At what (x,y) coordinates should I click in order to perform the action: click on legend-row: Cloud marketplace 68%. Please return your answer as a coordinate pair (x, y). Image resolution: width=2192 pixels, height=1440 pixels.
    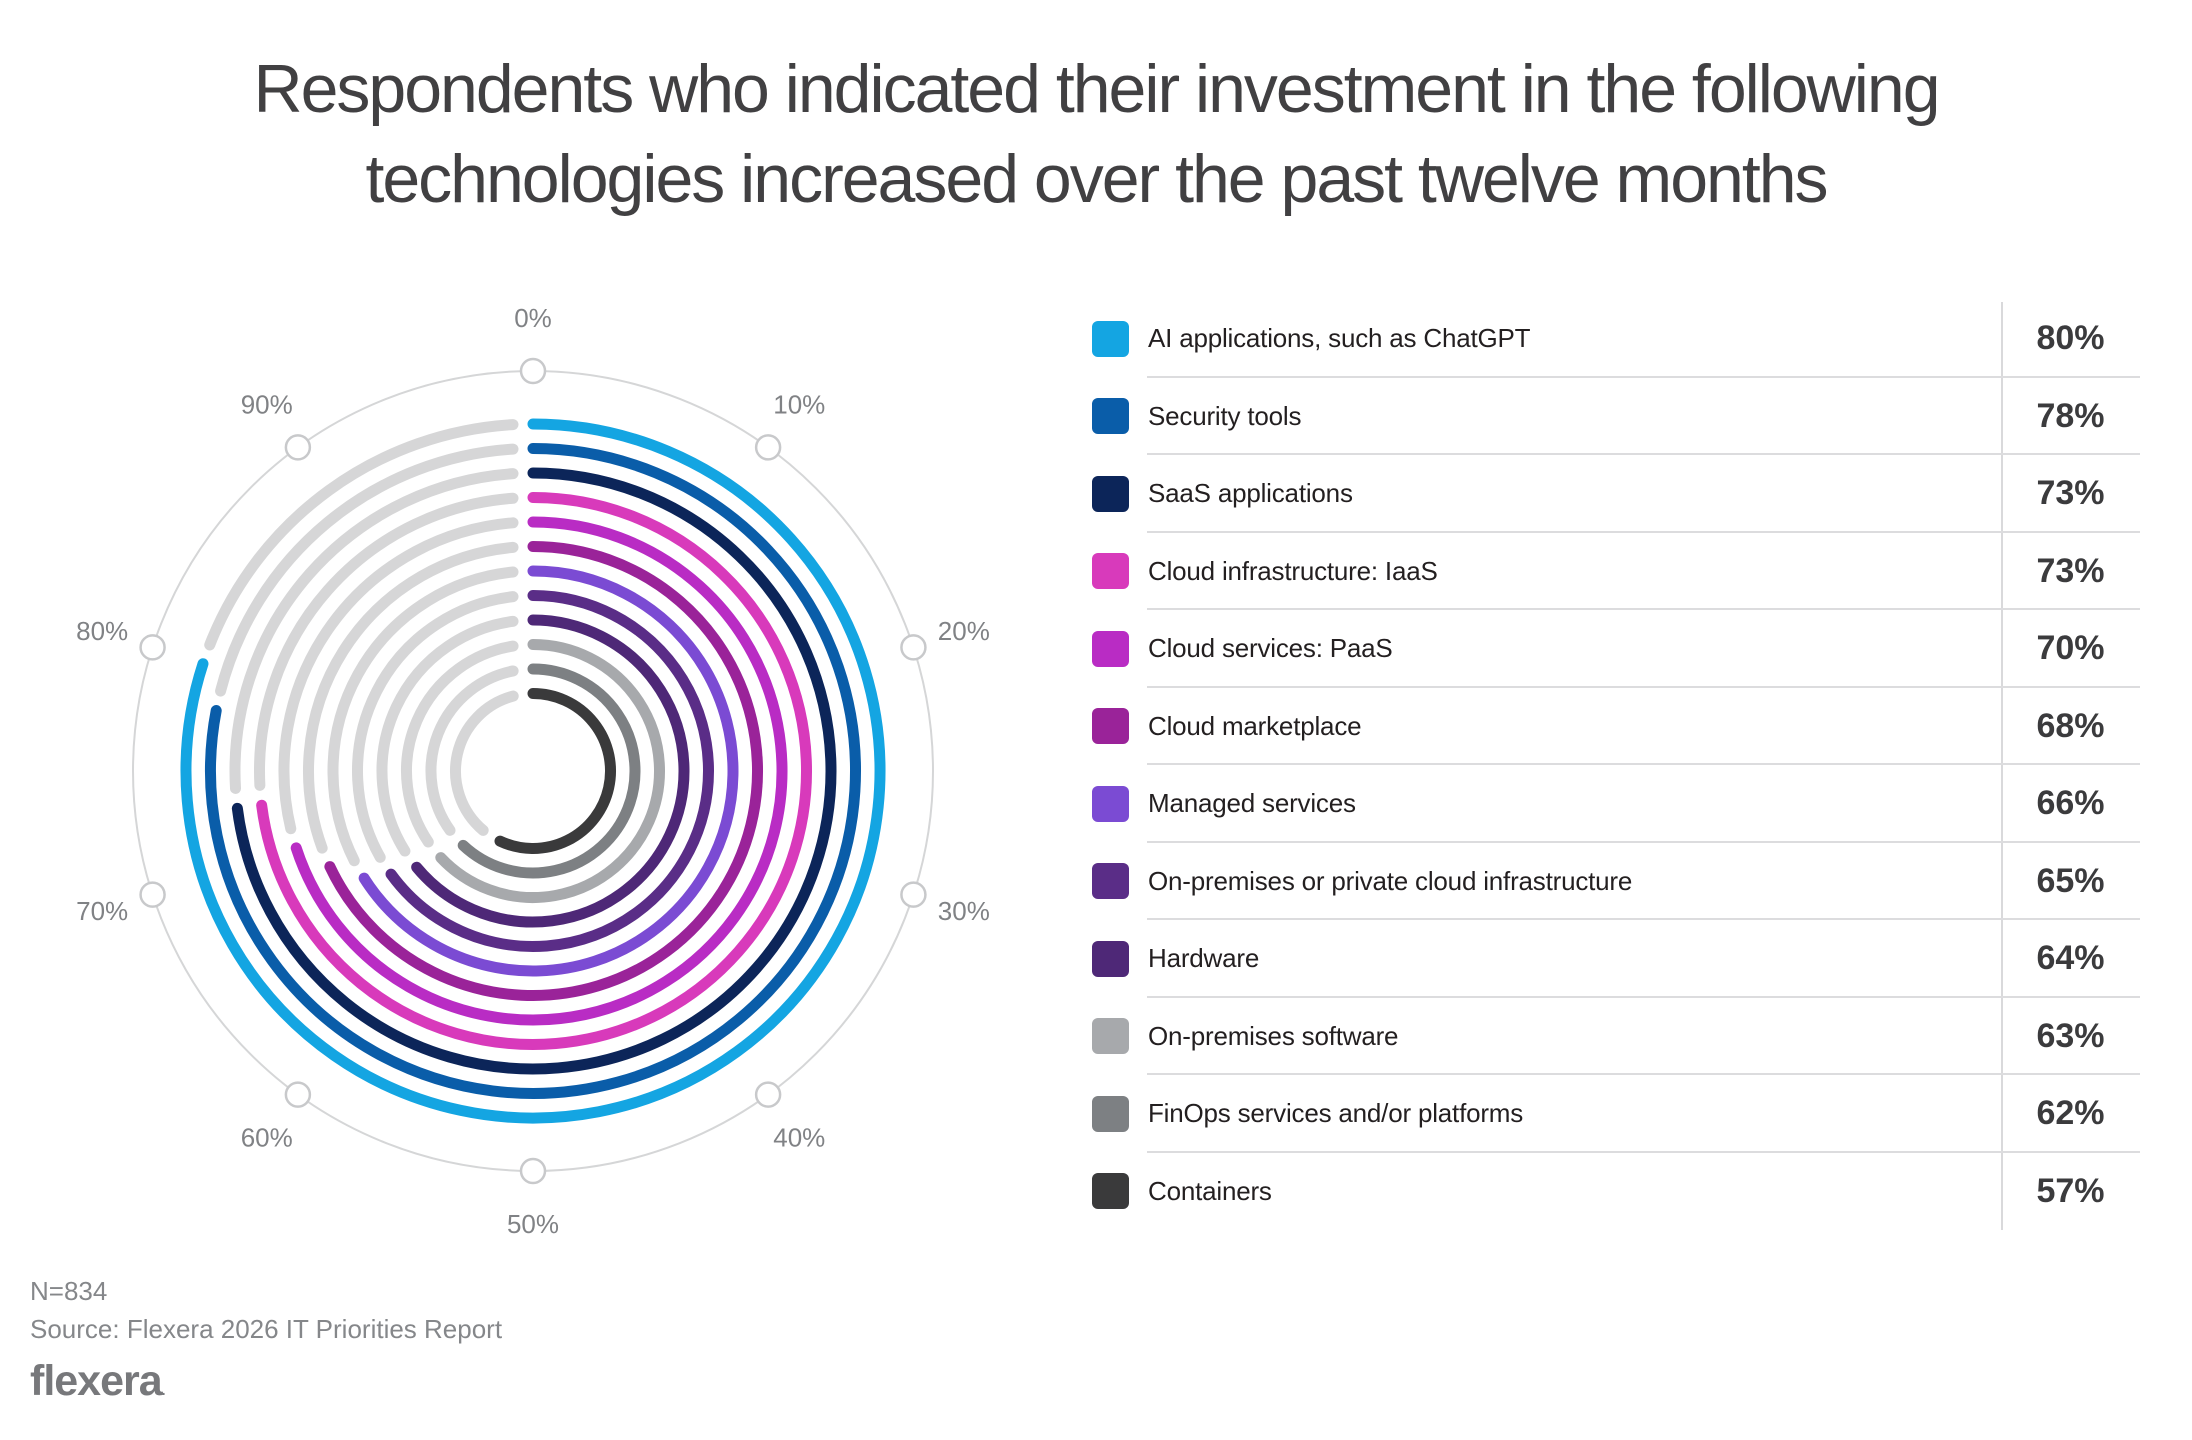
    Looking at the image, I should click on (1616, 727).